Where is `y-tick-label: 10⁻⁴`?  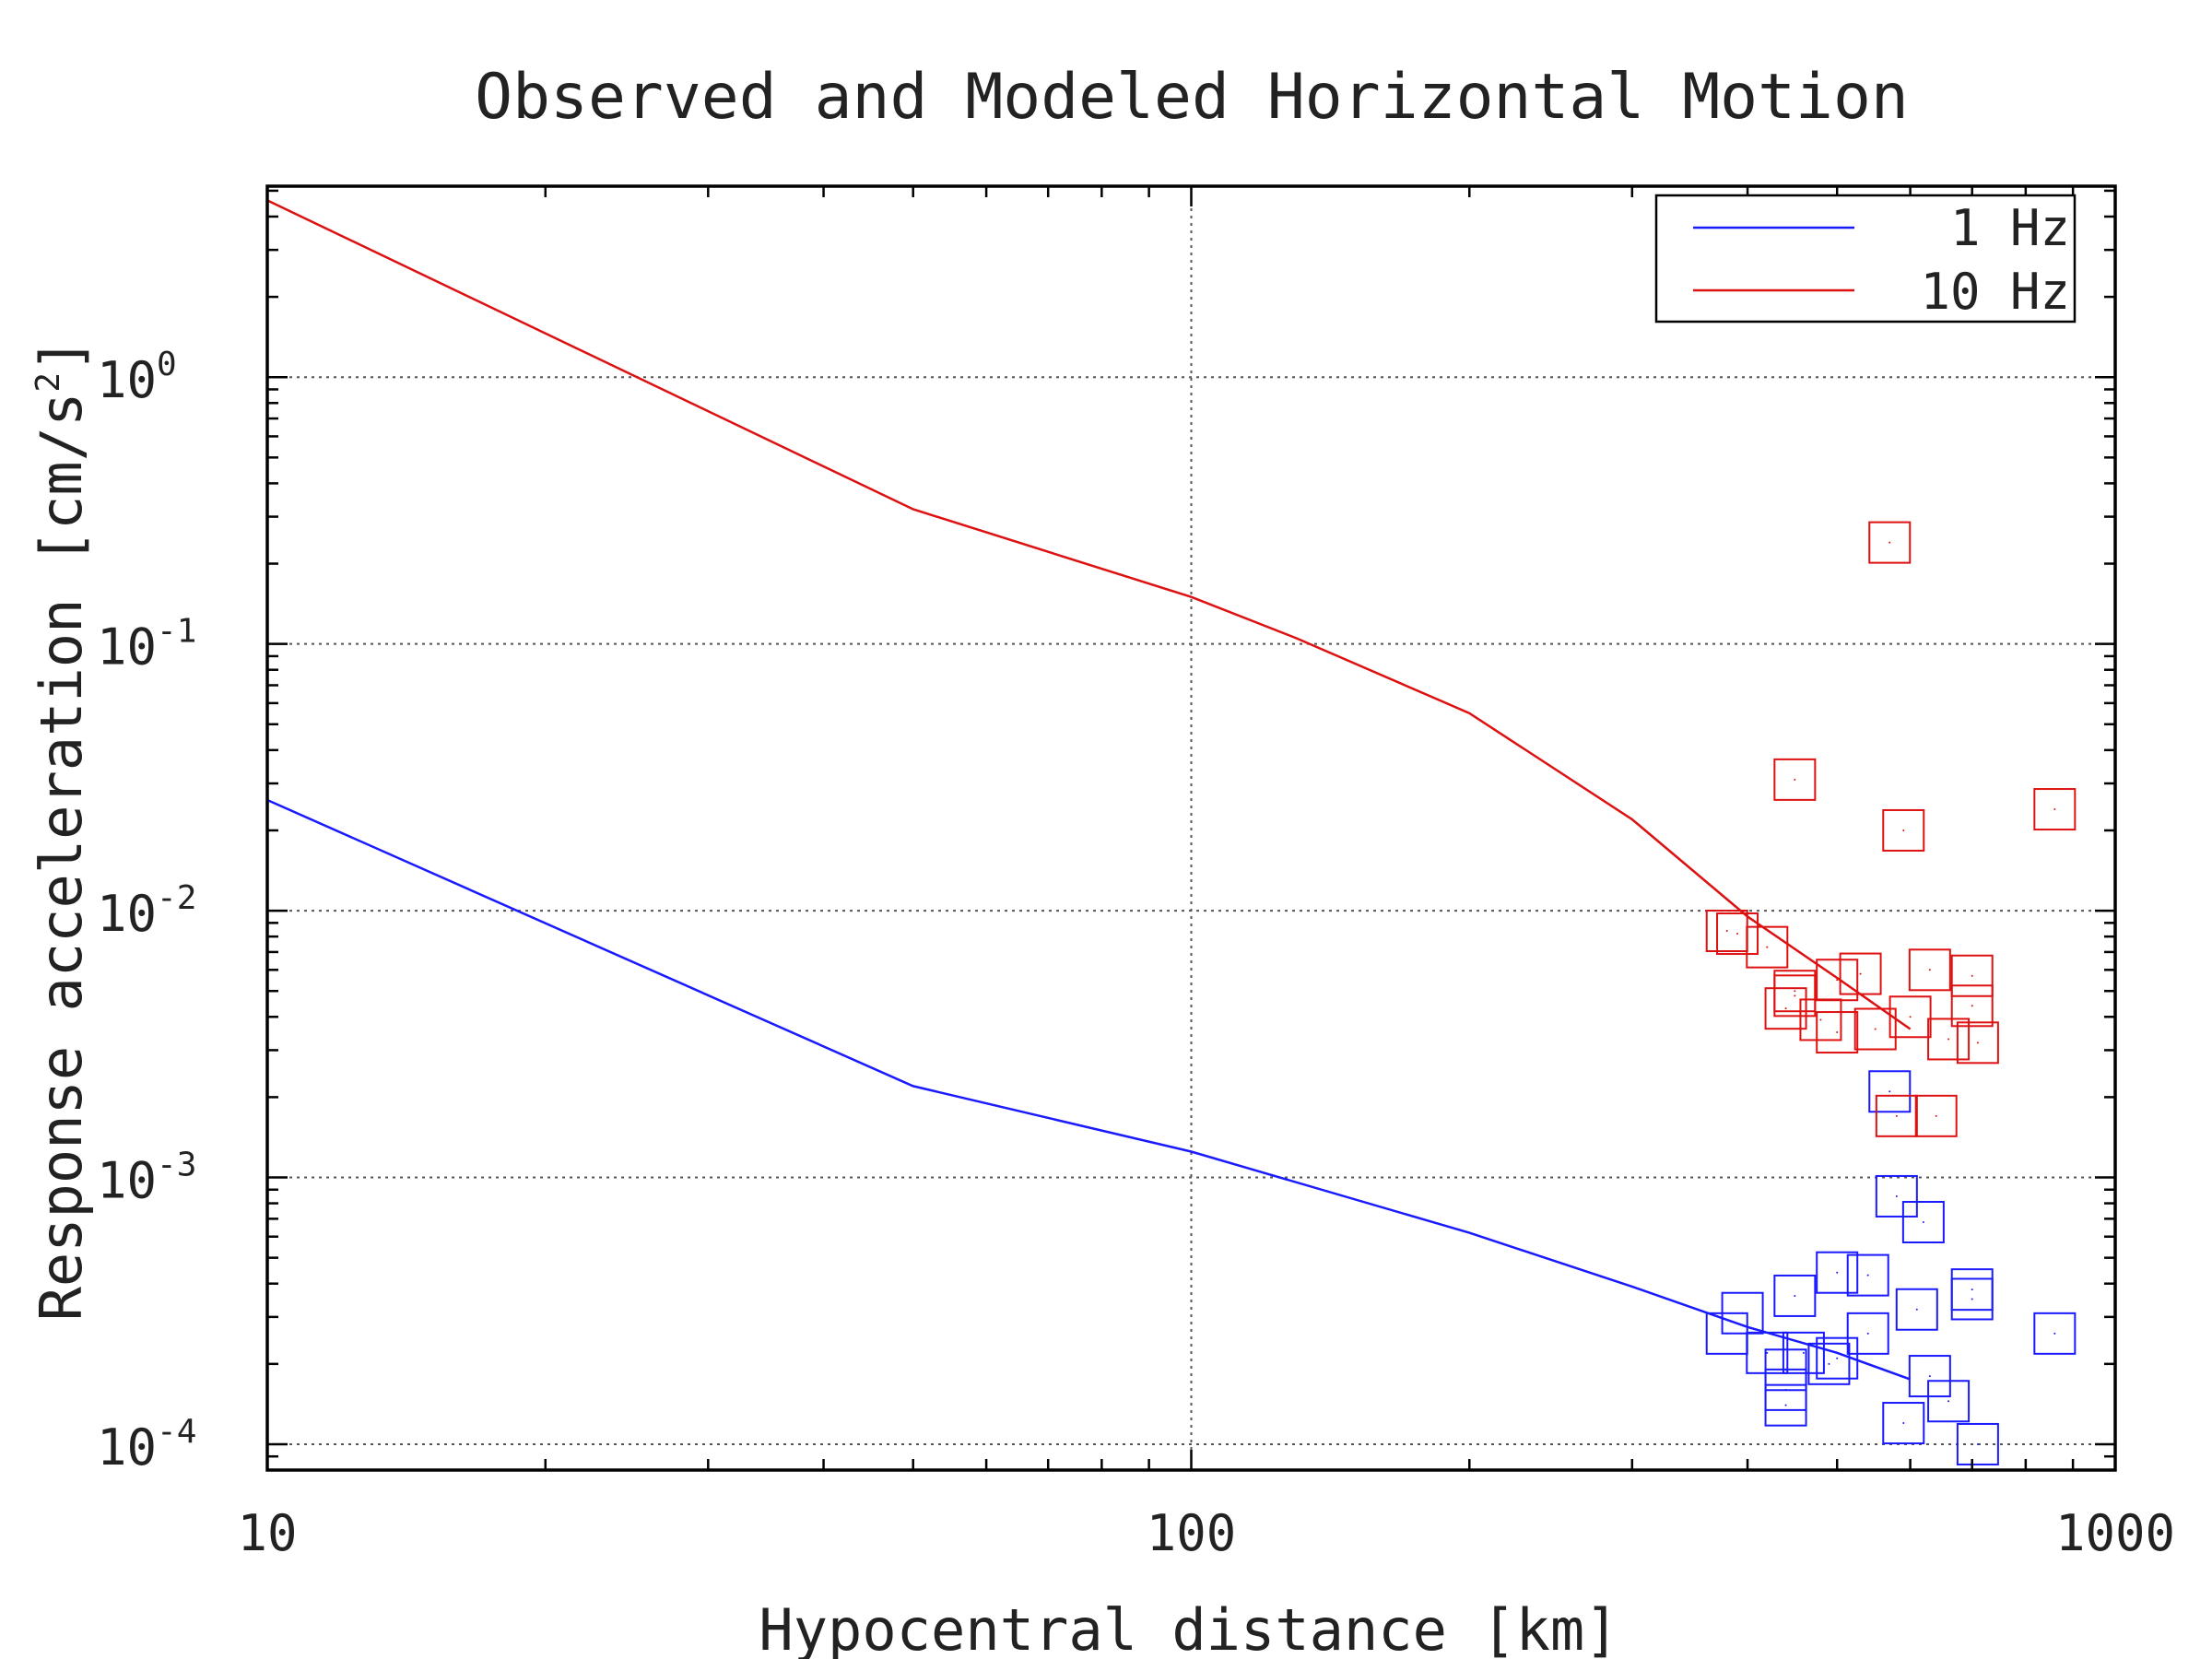
y-tick-label: 10⁻⁴ is located at coordinates (146, 1445).